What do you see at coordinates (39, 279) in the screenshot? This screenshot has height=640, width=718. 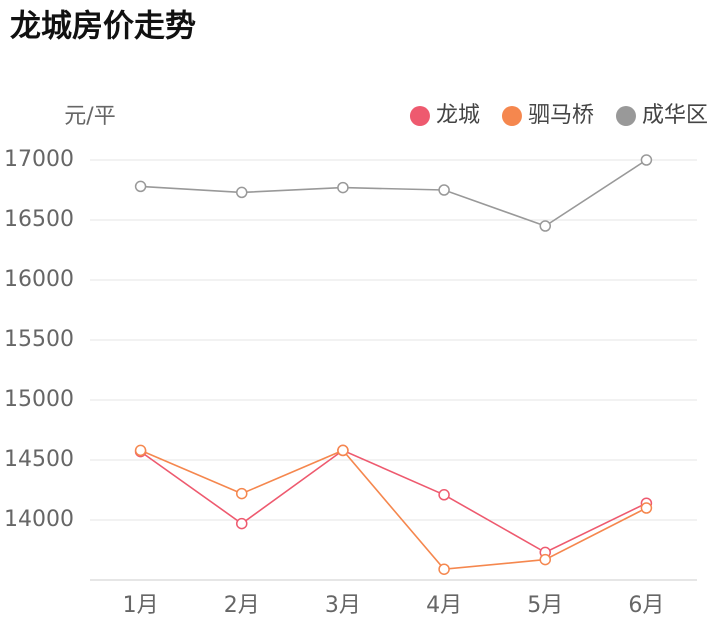 I see `y-tick-label: 16000` at bounding box center [39, 279].